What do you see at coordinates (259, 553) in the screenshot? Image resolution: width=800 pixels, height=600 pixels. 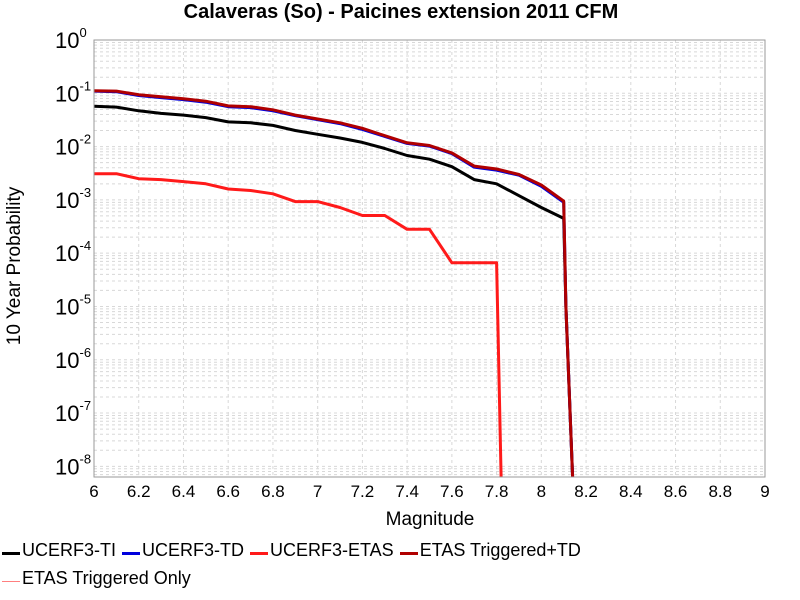 I see `legend-swatch-ucerf3-etas` at bounding box center [259, 553].